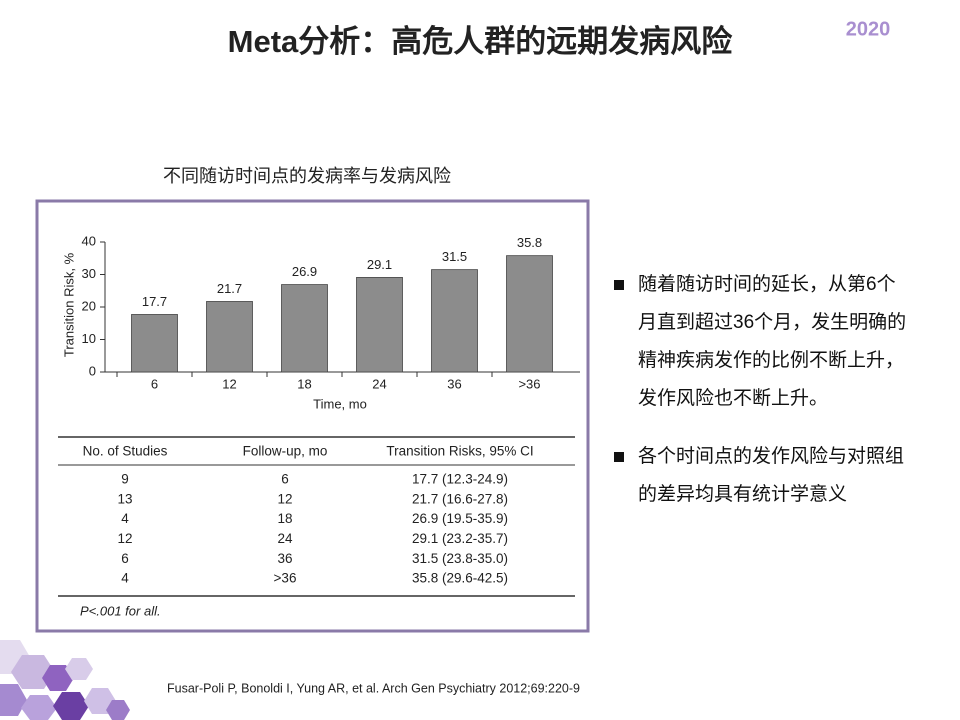  What do you see at coordinates (459, 451) in the screenshot?
I see `table-header: Transition Risks, 95% CI` at bounding box center [459, 451].